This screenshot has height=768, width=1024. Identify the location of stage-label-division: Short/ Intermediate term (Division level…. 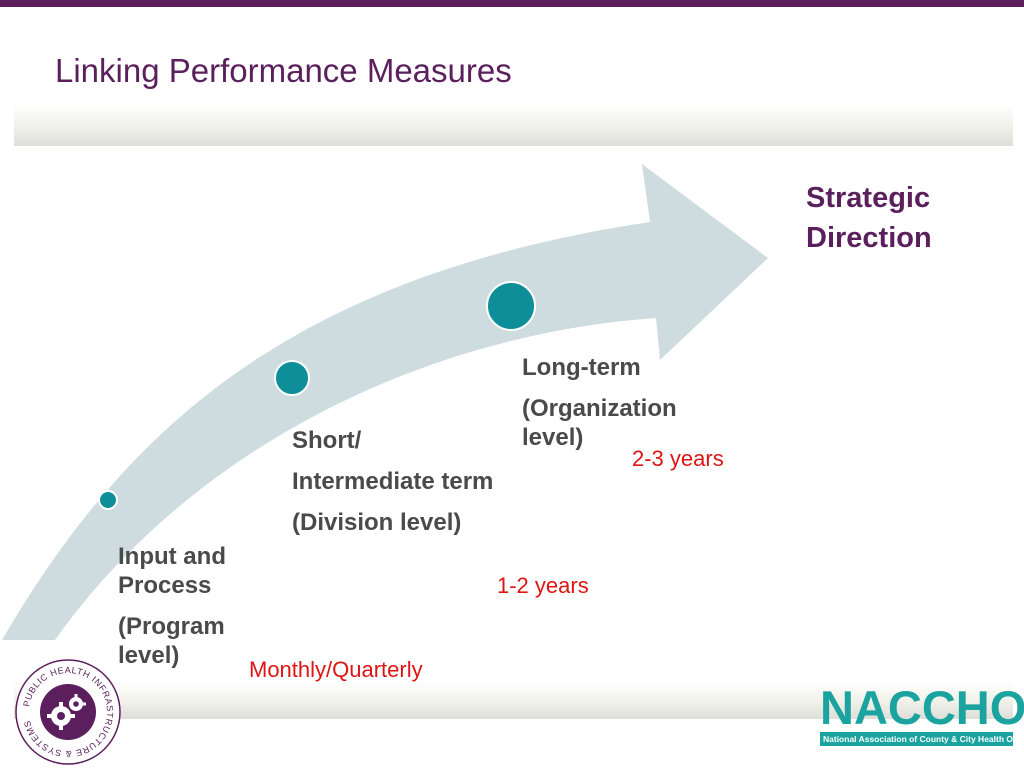
(397, 487).